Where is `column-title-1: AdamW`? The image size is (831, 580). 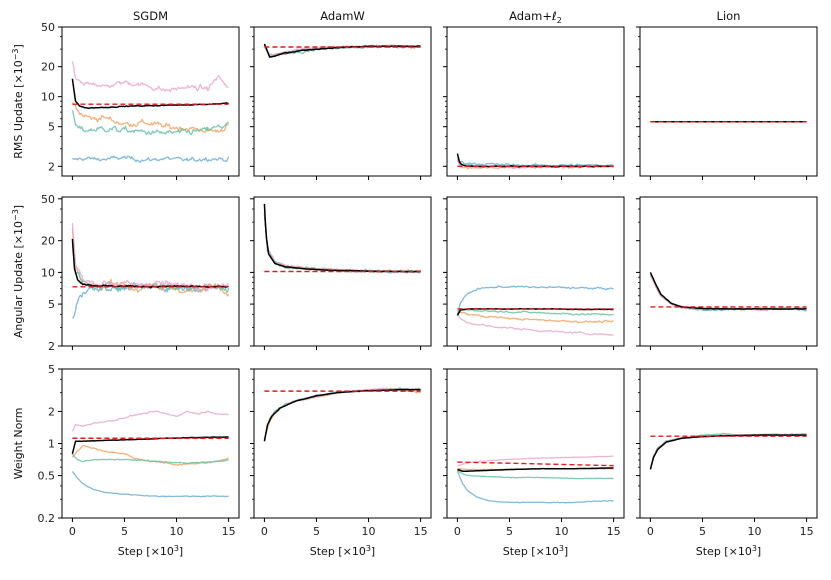
column-title-1: AdamW is located at coordinates (342, 16).